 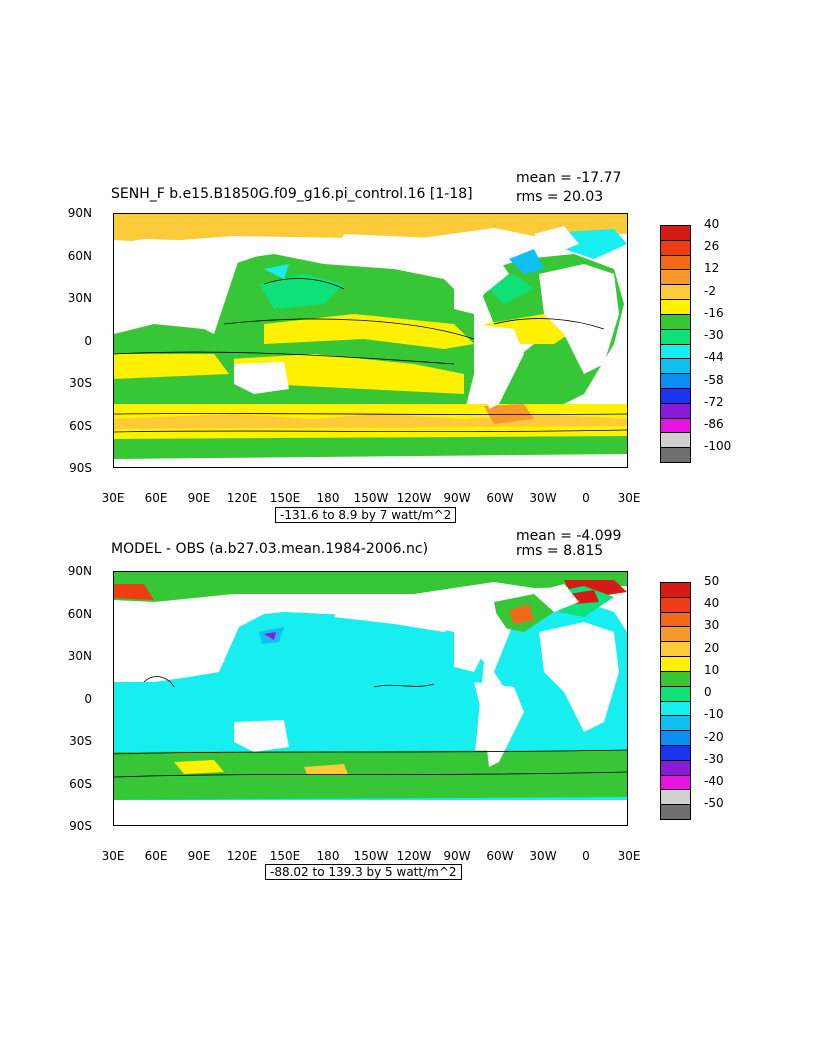 I want to click on panel-title: MODEL - OBS (a.b27.03.mean.1984-2006.nc), so click(x=270, y=549).